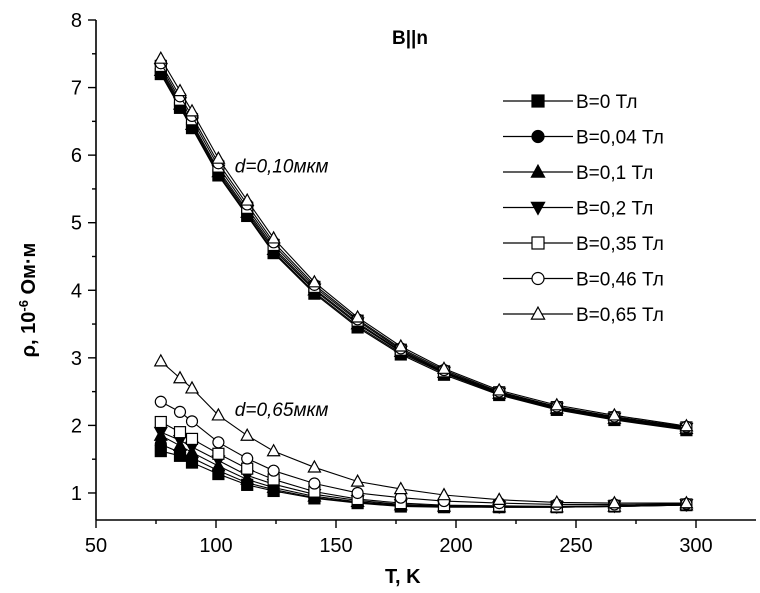 The height and width of the screenshot is (593, 760). Describe the element at coordinates (282, 167) in the screenshot. I see `annotation-label: d=0,10мкм` at that location.